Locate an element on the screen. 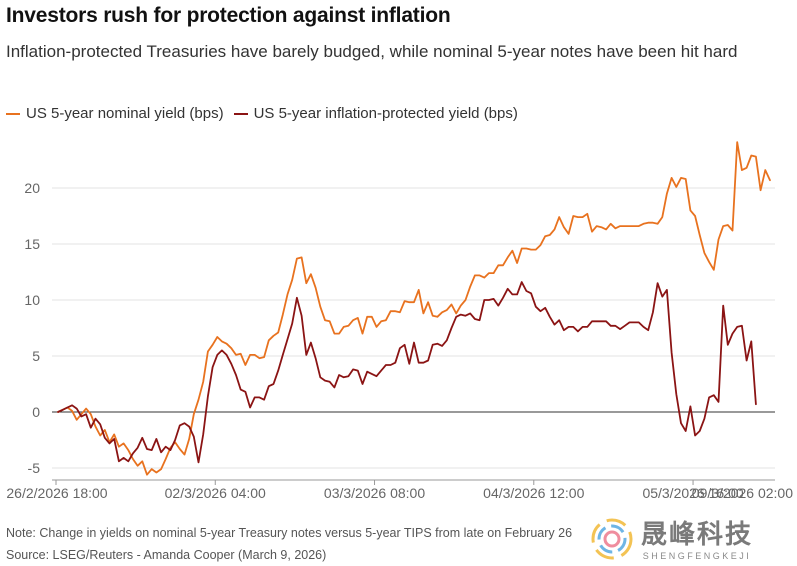 The image size is (797, 566). x-tick-label: 09/3/2026 02:00 is located at coordinates (742, 493).